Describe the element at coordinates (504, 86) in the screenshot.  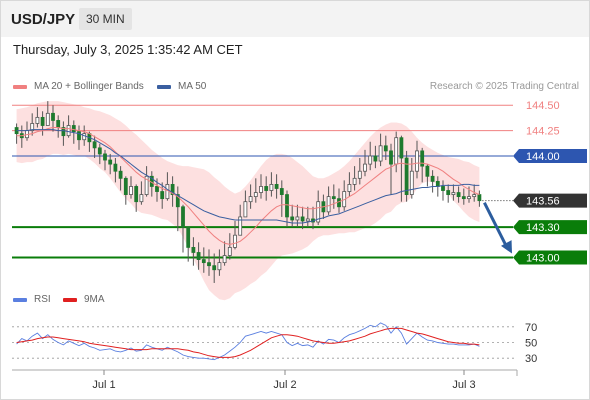
I see `credit-label: Research © 2025 Trading Central` at that location.